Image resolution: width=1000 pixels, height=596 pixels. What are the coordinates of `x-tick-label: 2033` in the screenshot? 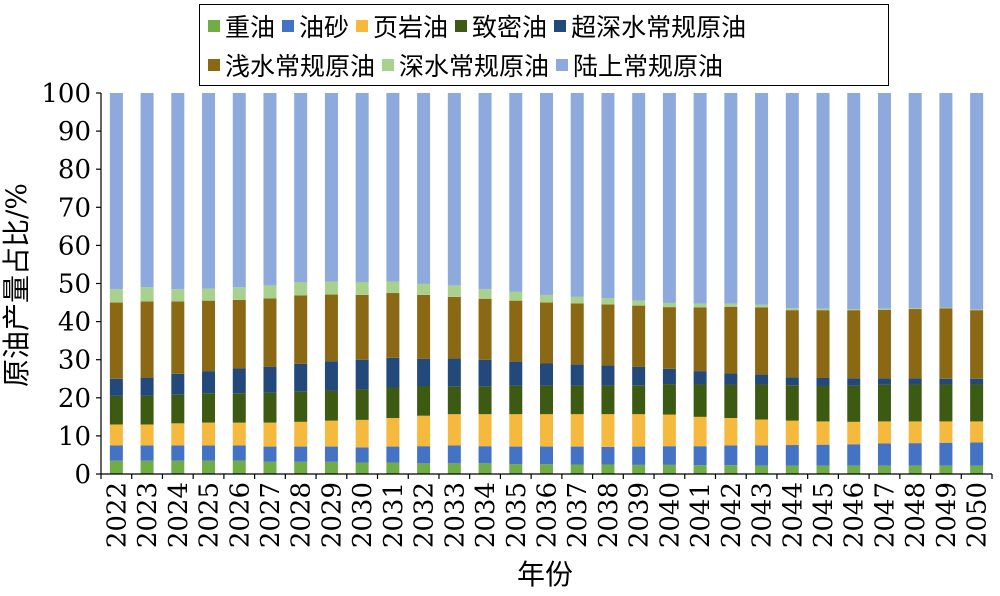 It's located at (455, 515).